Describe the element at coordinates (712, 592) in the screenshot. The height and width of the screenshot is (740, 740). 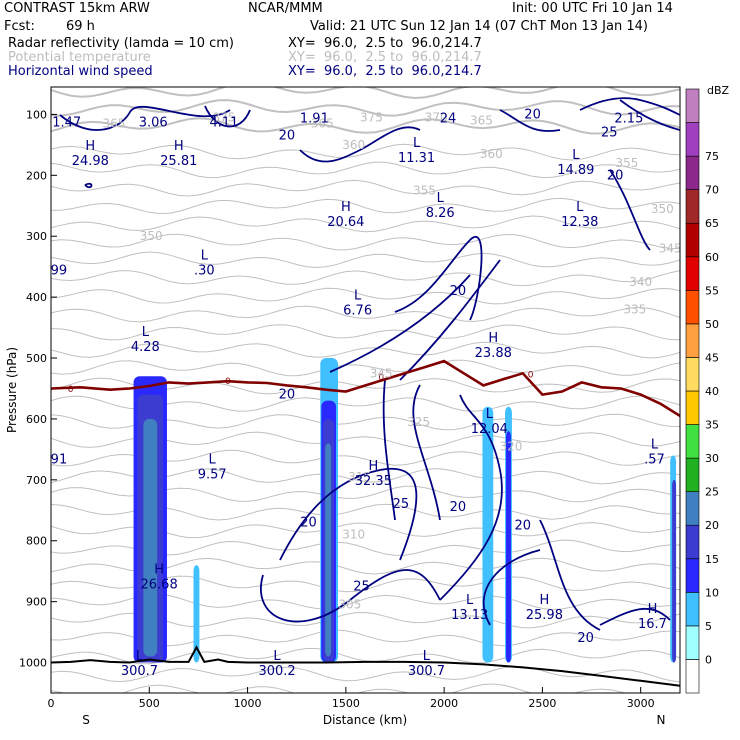
I see `colorbar-level-label: 10` at that location.